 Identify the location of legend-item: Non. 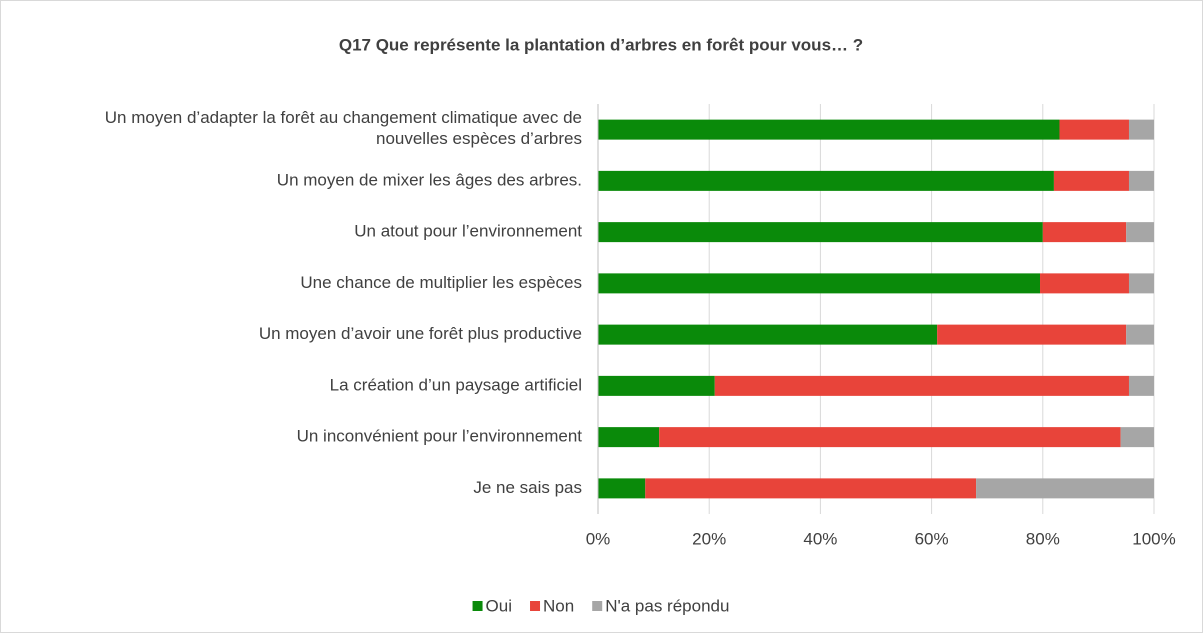
(552, 605).